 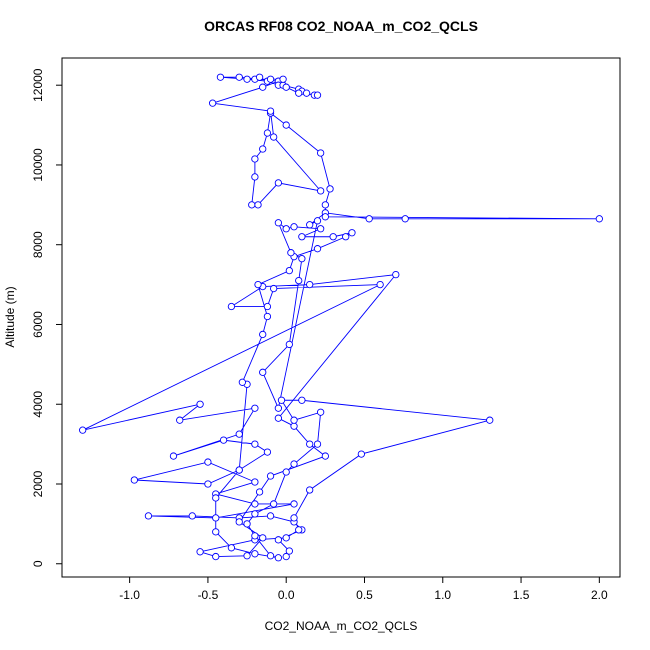 I want to click on x-tick-label: 1.0, so click(x=442, y=595).